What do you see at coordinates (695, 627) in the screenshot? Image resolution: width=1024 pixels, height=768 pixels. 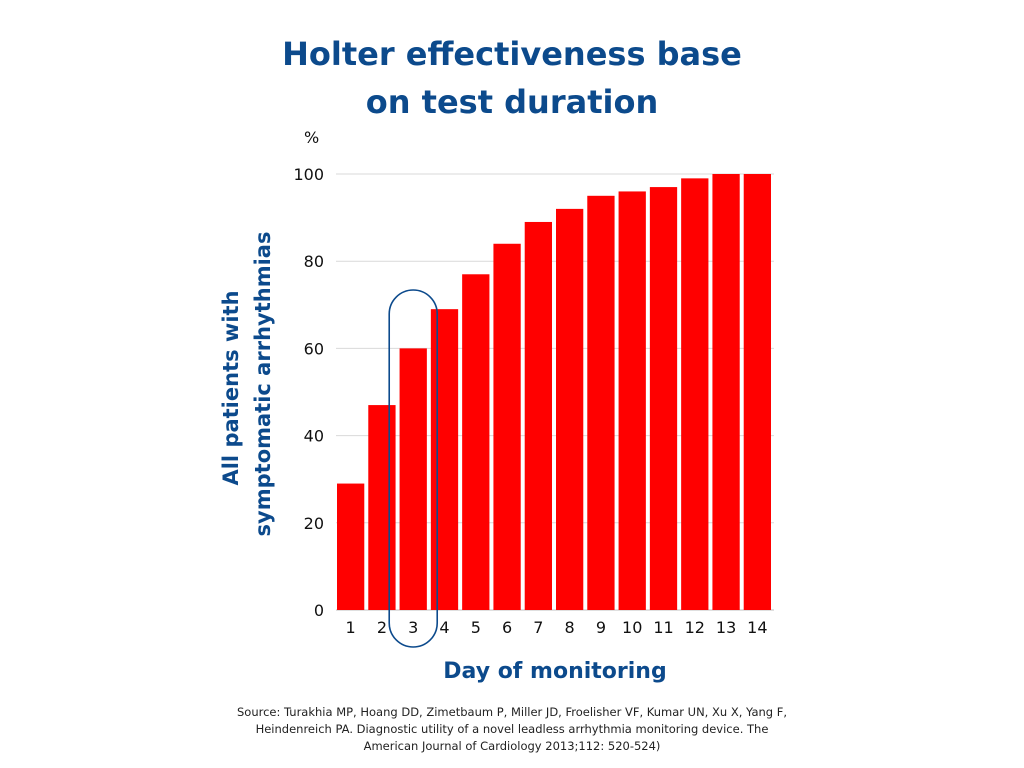 I see `x-tick-label: 12` at bounding box center [695, 627].